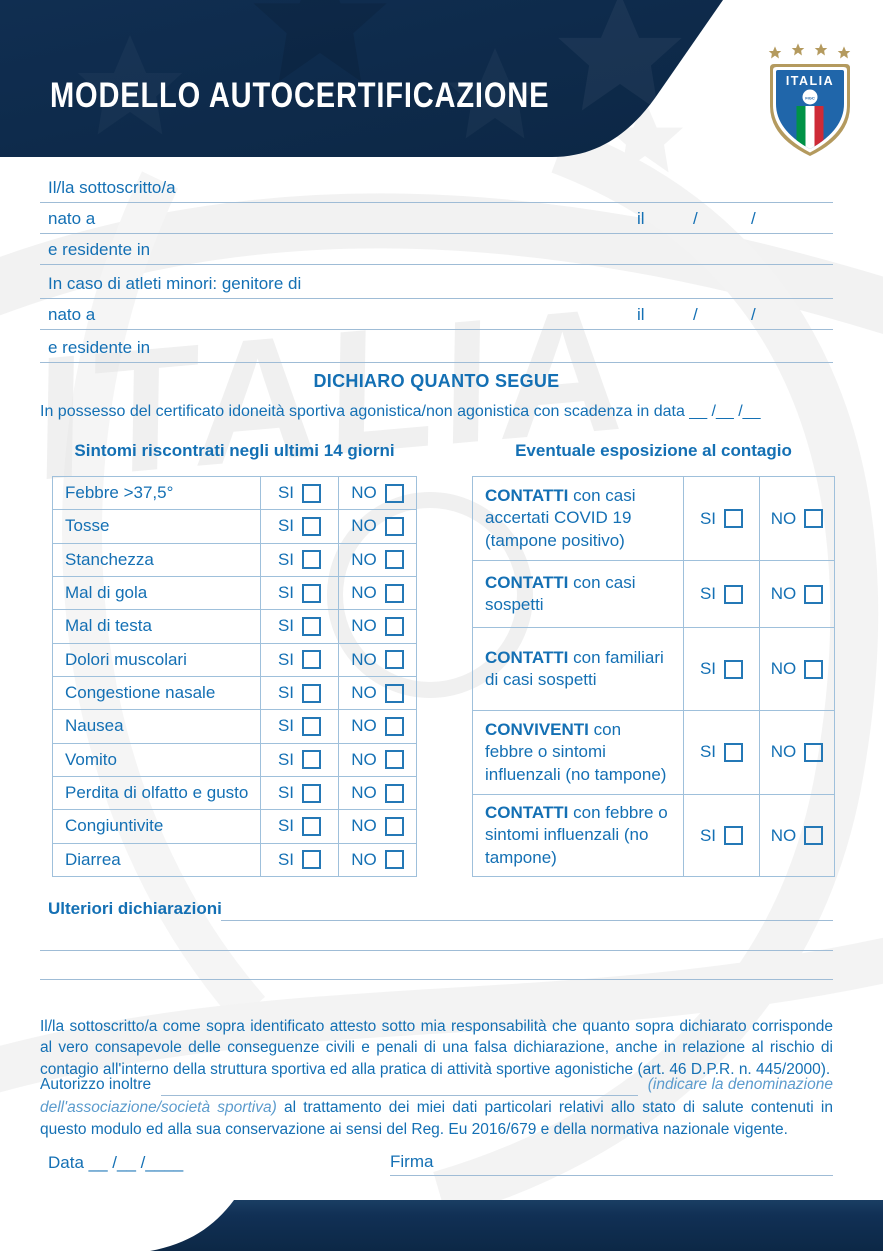 This screenshot has height=1251, width=883. I want to click on symptom-label: Vomito, so click(91, 759).